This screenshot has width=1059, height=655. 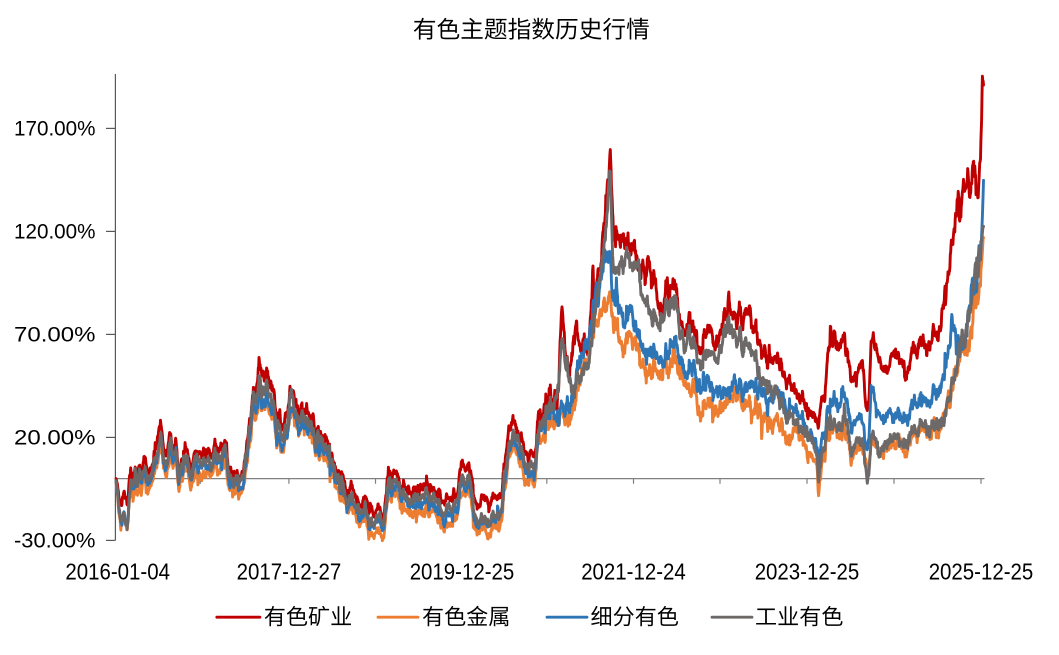 What do you see at coordinates (55, 541) in the screenshot?
I see `svg-text: -30.00%` at bounding box center [55, 541].